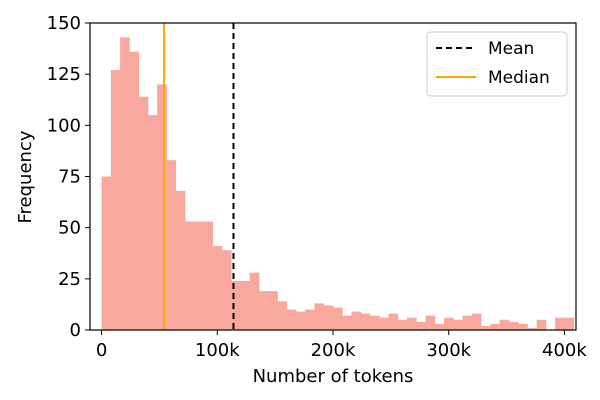 The width and height of the screenshot is (600, 400). I want to click on x-tick-label: 0, so click(101, 350).